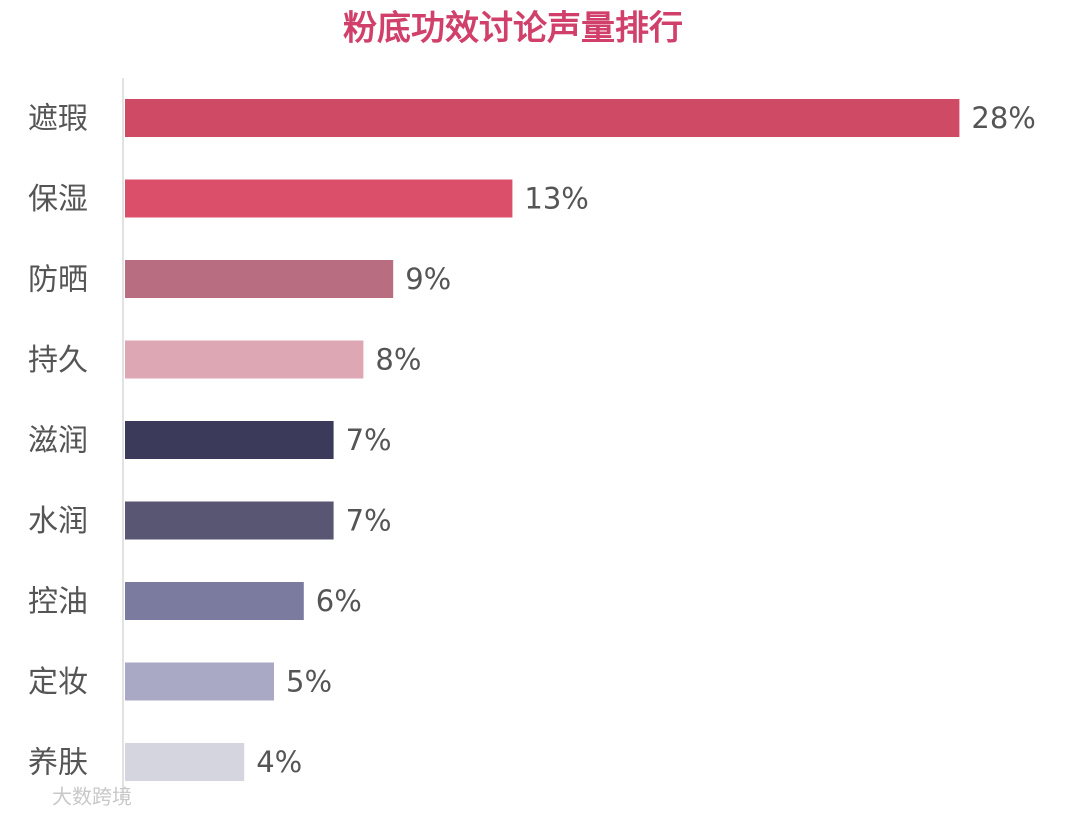 The height and width of the screenshot is (818, 1068). Describe the element at coordinates (92, 797) in the screenshot. I see `watermark: 大数跨境` at that location.